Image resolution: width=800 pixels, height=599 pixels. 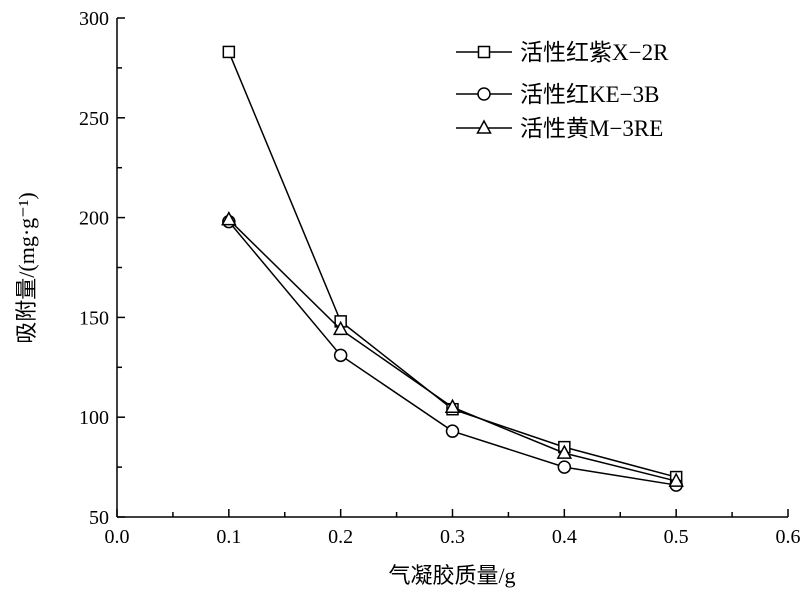 I want to click on y-tick-label: 250, so click(x=94, y=119).